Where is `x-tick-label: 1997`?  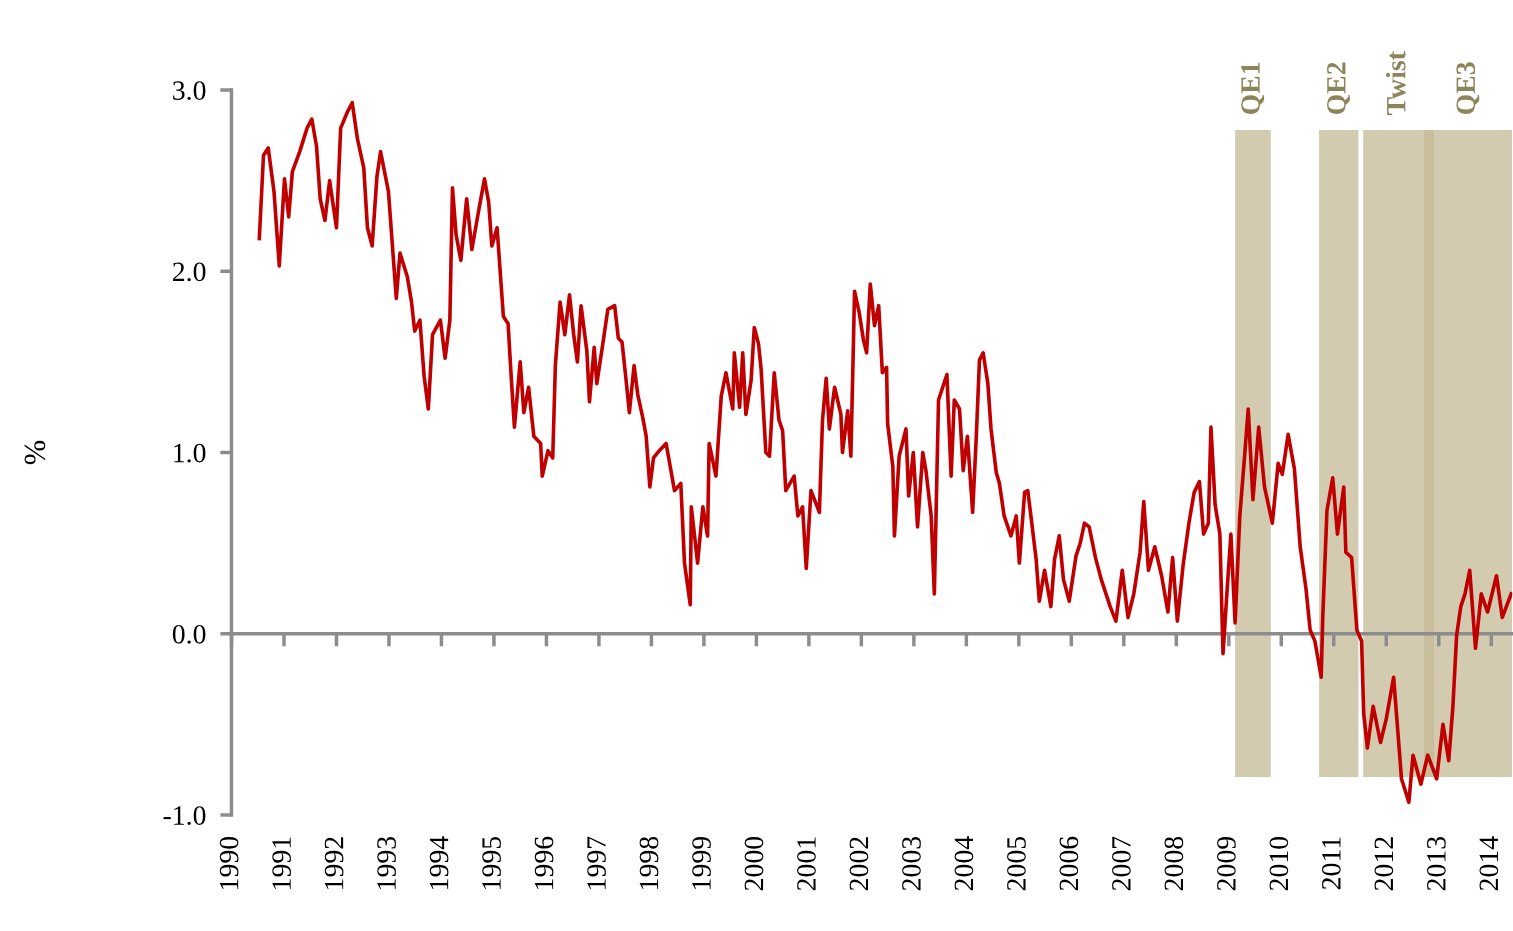 x-tick-label: 1997 is located at coordinates (596, 862).